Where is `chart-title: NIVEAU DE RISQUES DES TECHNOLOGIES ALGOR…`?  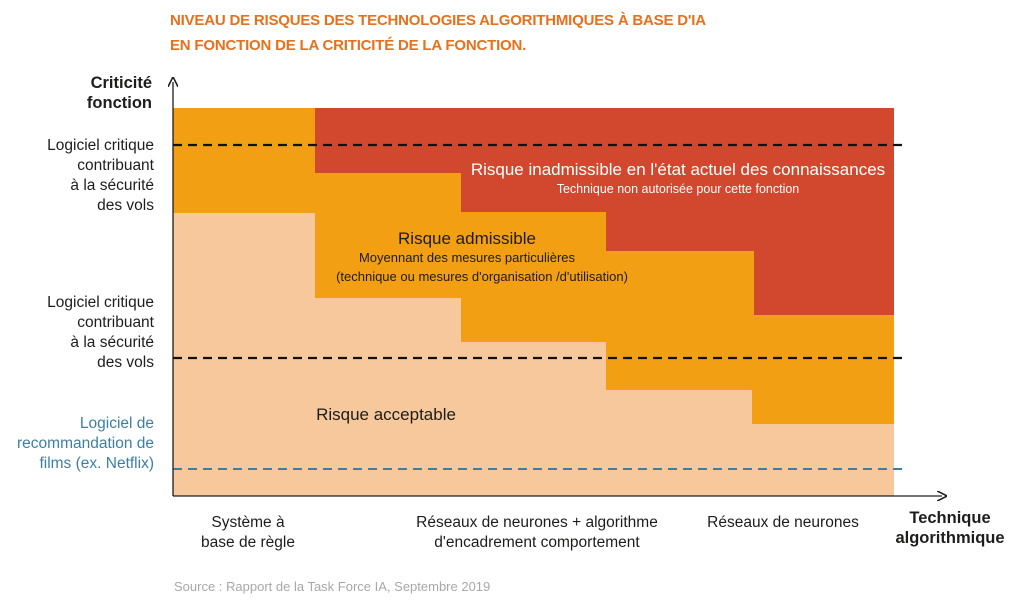
chart-title: NIVEAU DE RISQUES DES TECHNOLOGIES ALGOR… is located at coordinates (480, 33).